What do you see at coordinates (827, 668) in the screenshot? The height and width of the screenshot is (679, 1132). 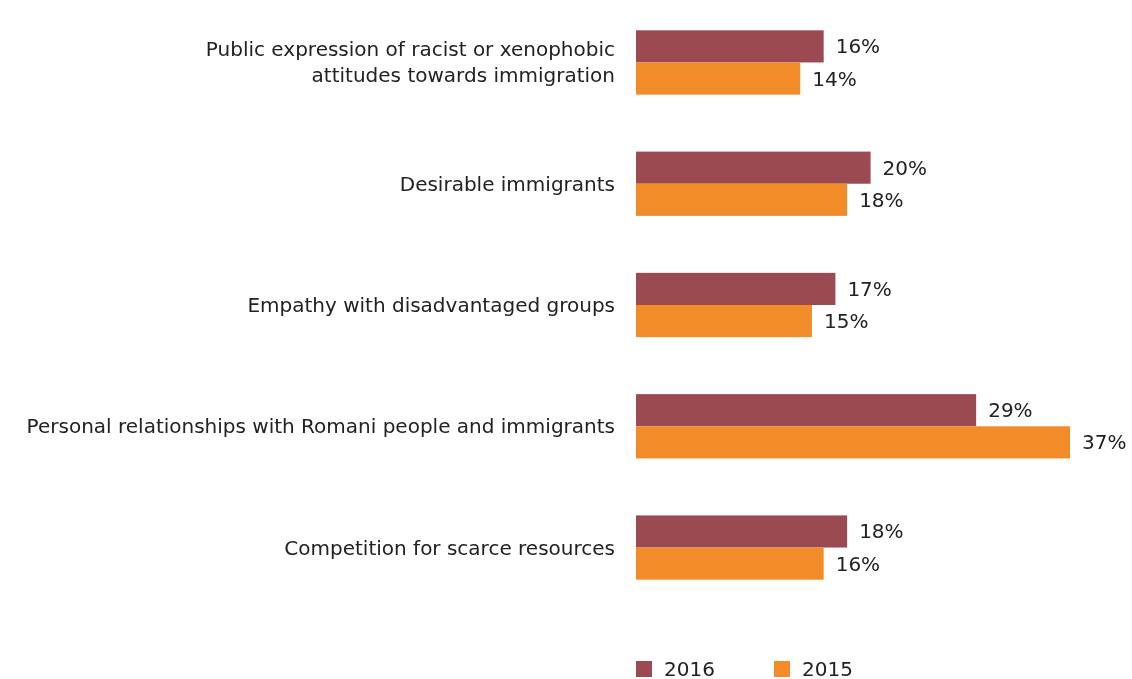 I see `legend-label: 2015` at bounding box center [827, 668].